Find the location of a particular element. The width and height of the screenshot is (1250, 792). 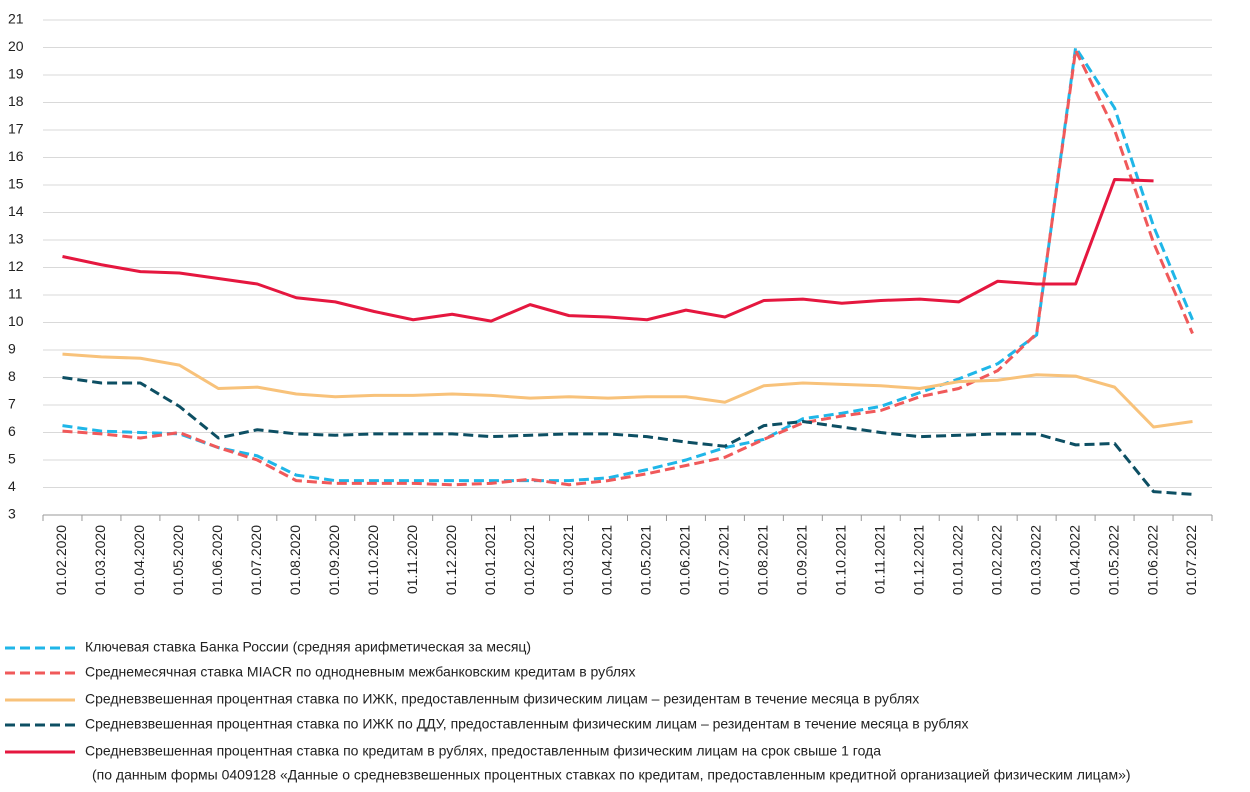

x-tick-label: 01.09.2020 is located at coordinates (334, 560).